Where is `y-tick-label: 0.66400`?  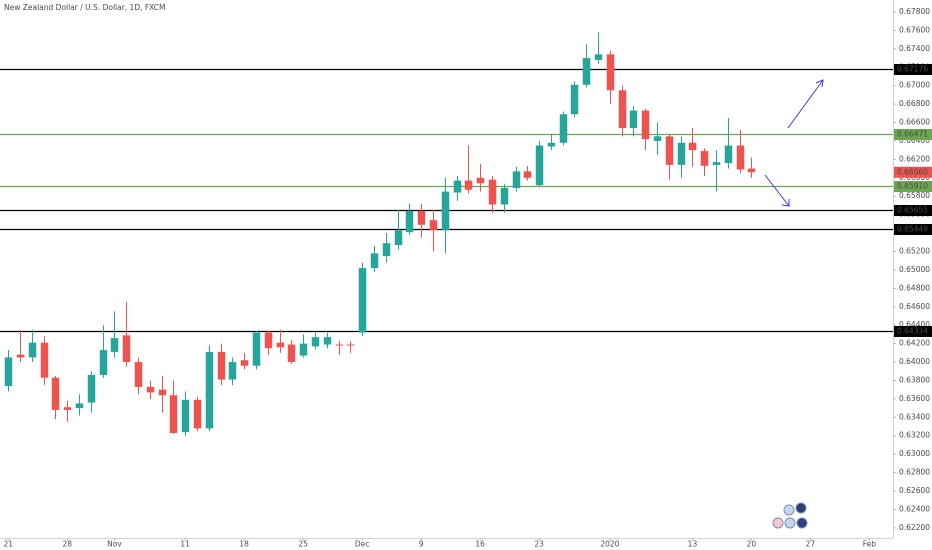
y-tick-label: 0.66400 is located at coordinates (914, 140).